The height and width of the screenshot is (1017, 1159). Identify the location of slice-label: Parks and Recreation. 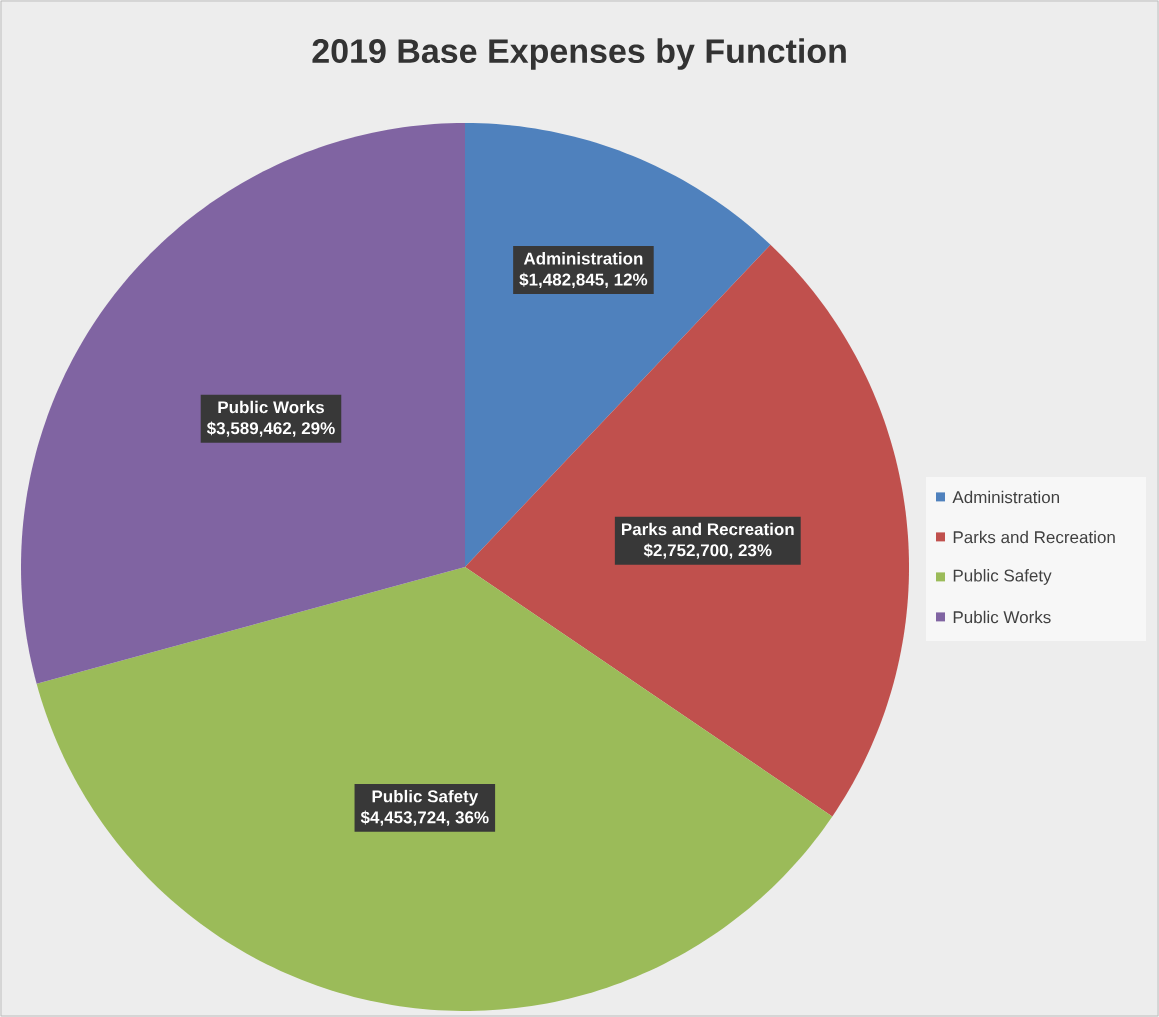
(707, 529).